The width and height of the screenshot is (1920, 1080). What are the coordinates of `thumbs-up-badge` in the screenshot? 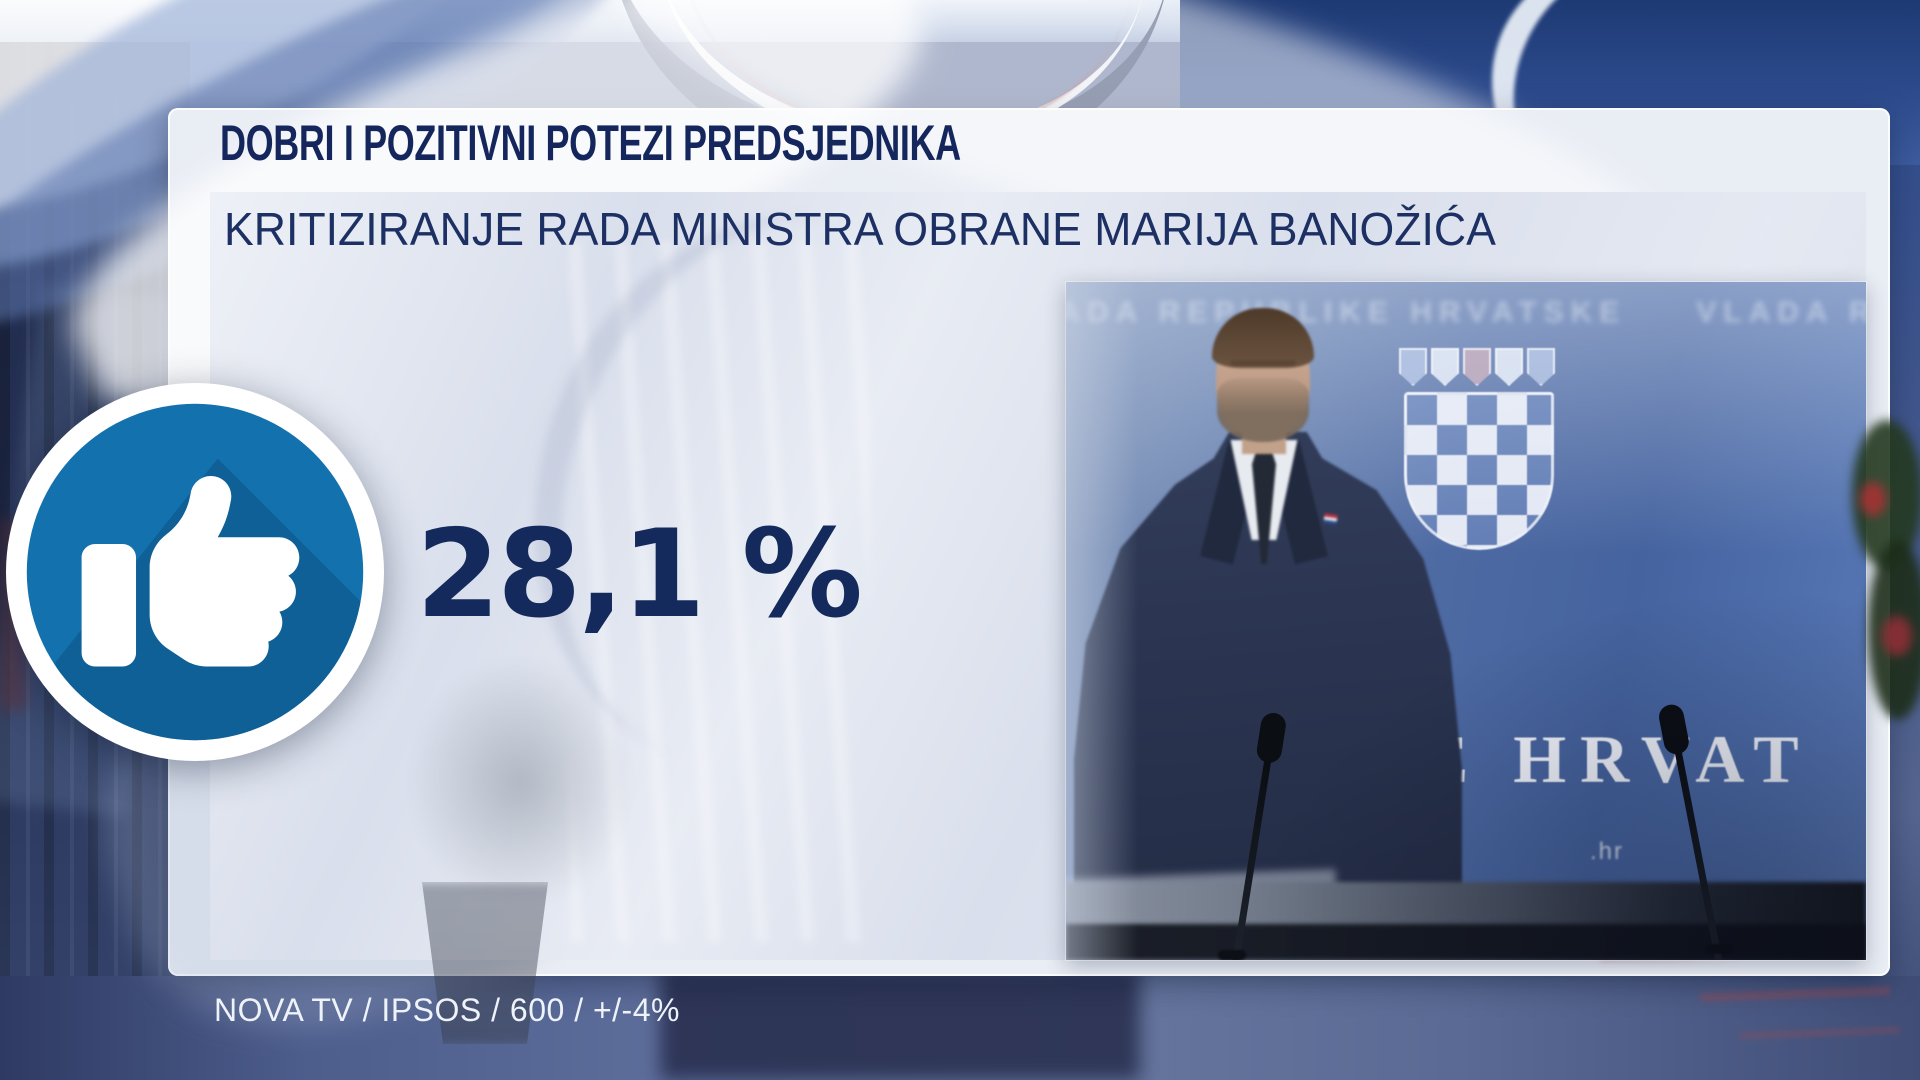 It's located at (195, 572).